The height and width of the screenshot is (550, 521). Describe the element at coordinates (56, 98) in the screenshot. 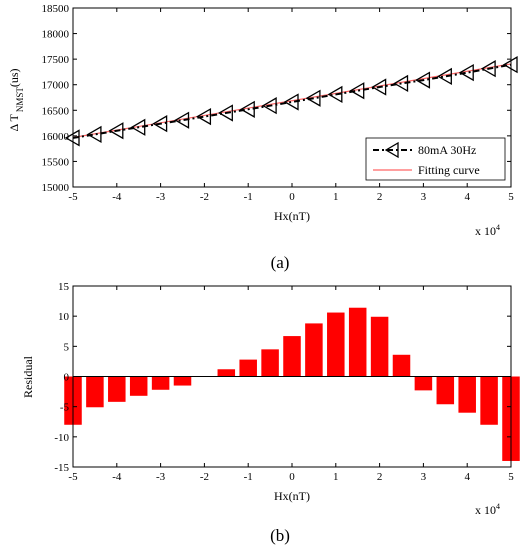

I see `panel-a-y-tick-labels: 15000 15500 16000 16500 17000 17500 18000 18500` at that location.